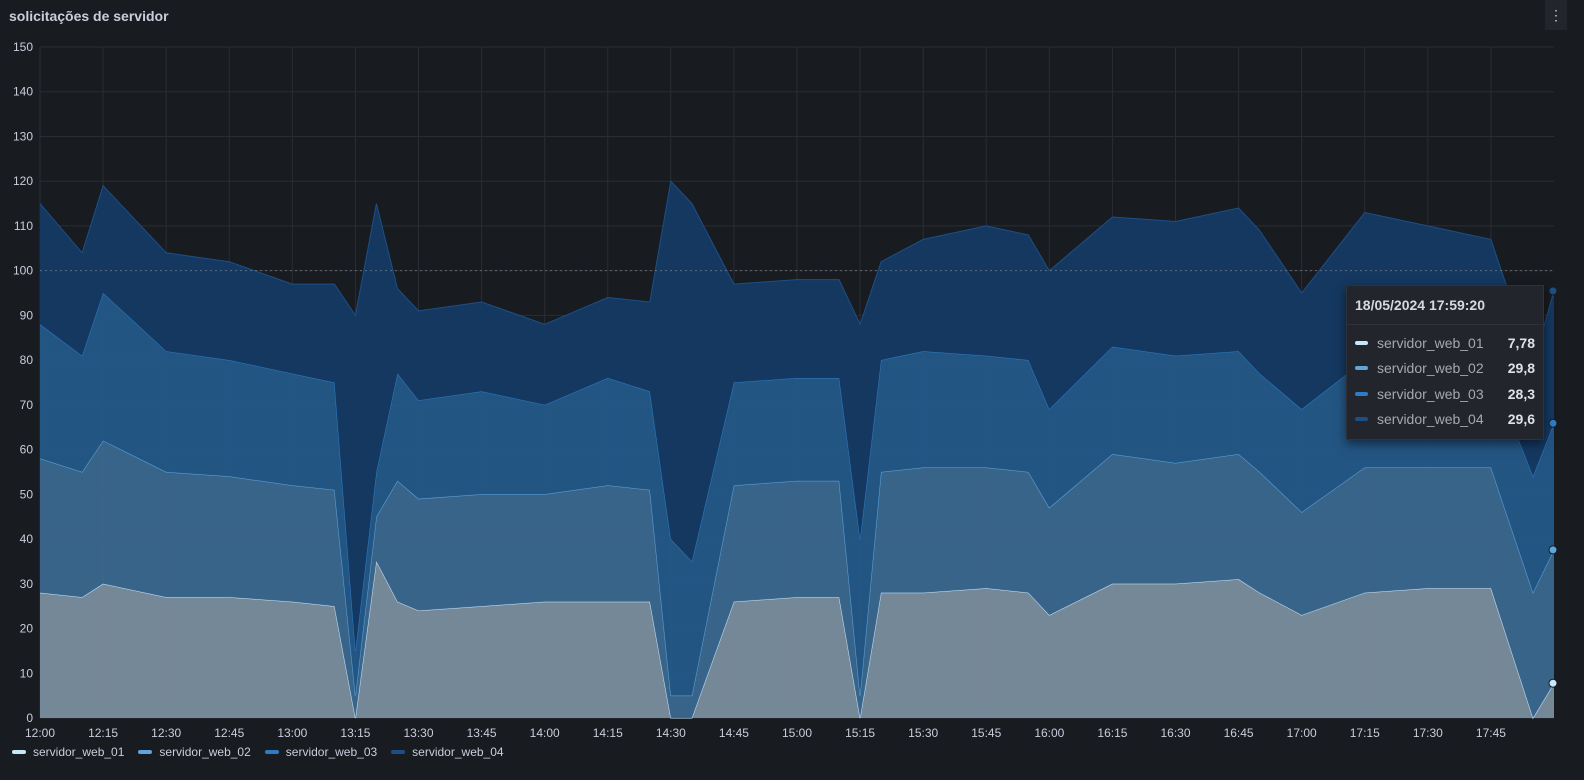 The height and width of the screenshot is (780, 1584). What do you see at coordinates (458, 752) in the screenshot?
I see `legend-label: servidor_web_04` at bounding box center [458, 752].